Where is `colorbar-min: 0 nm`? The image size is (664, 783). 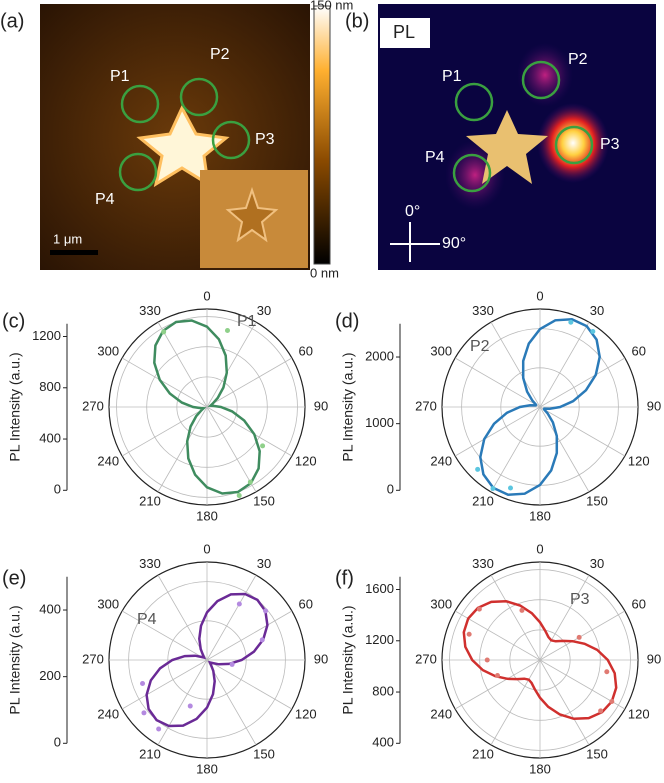
colorbar-min: 0 nm is located at coordinates (324, 272).